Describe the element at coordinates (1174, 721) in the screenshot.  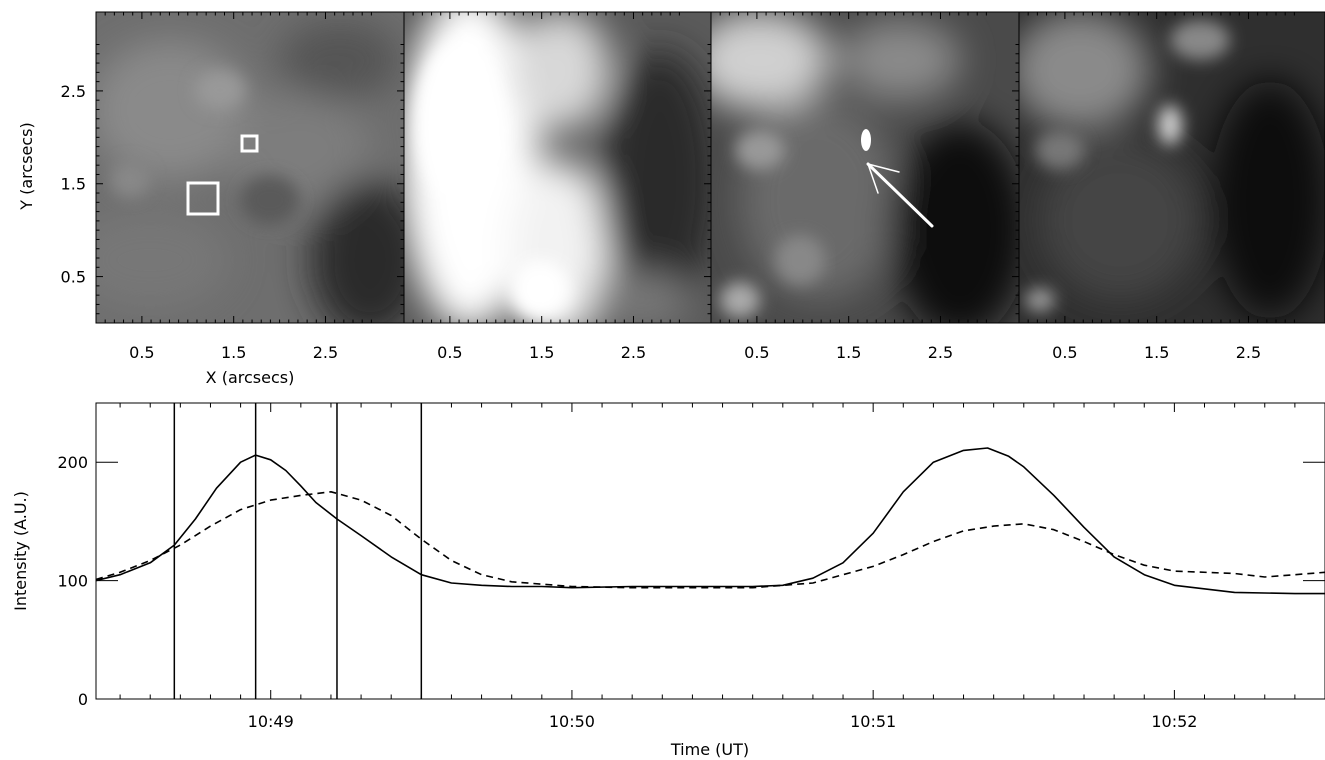
I see `x-tick-label: 10:52` at that location.